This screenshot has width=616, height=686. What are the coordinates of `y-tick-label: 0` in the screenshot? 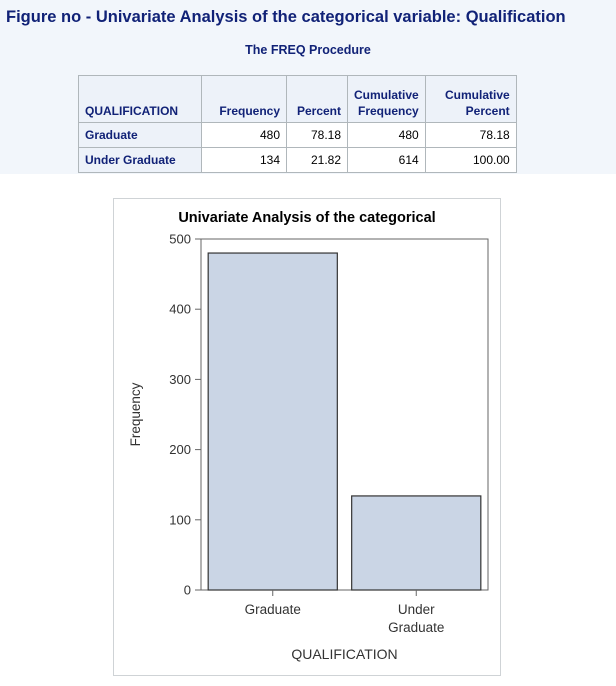 It's located at (187, 590).